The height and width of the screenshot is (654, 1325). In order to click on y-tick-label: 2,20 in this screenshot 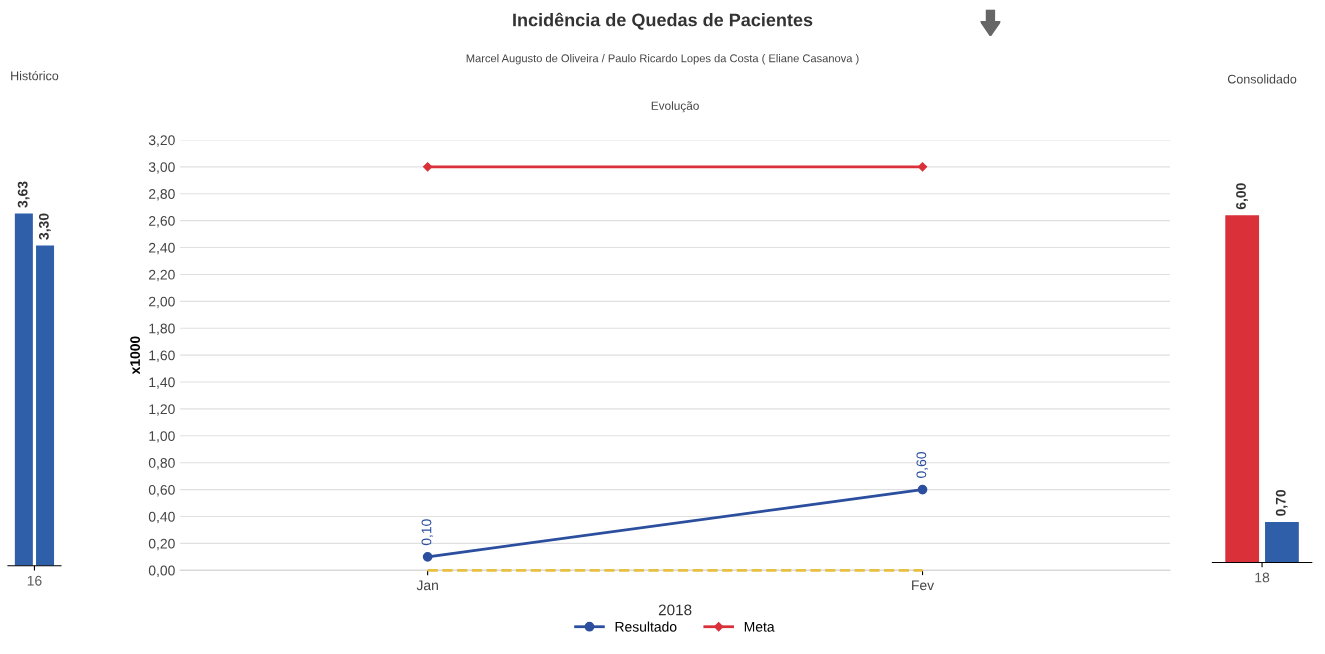, I will do `click(162, 275)`.